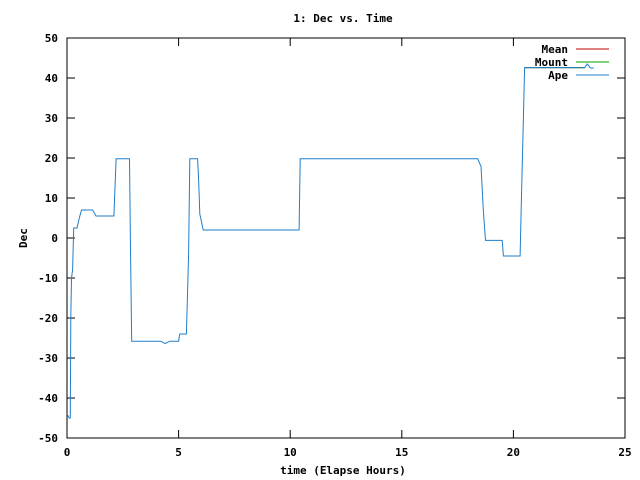 The width and height of the screenshot is (640, 480). What do you see at coordinates (48, 398) in the screenshot?
I see `y-tick-label: -40` at bounding box center [48, 398].